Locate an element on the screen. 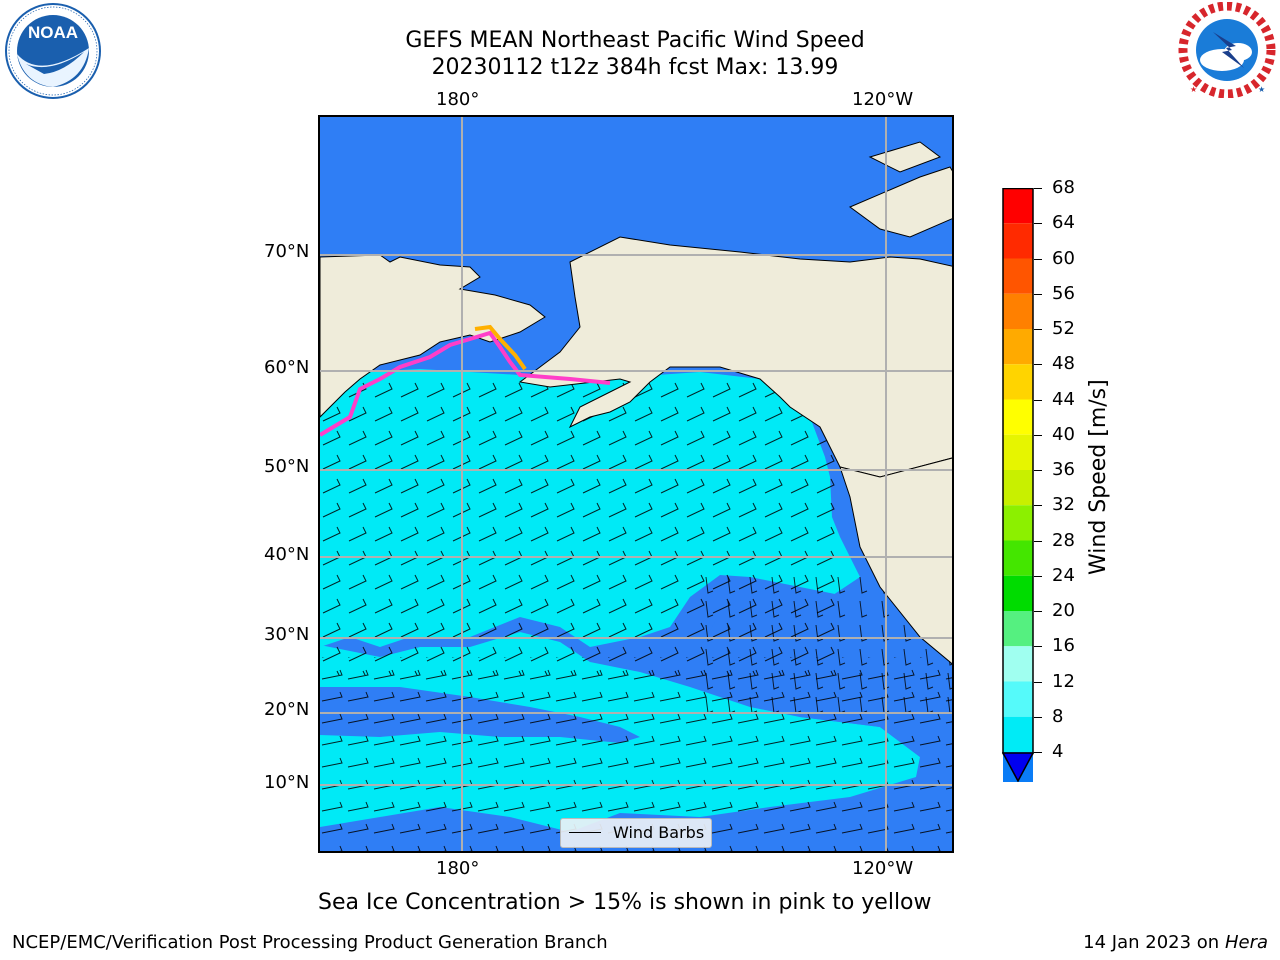  lat-label-50n: 50°N is located at coordinates (286, 466).